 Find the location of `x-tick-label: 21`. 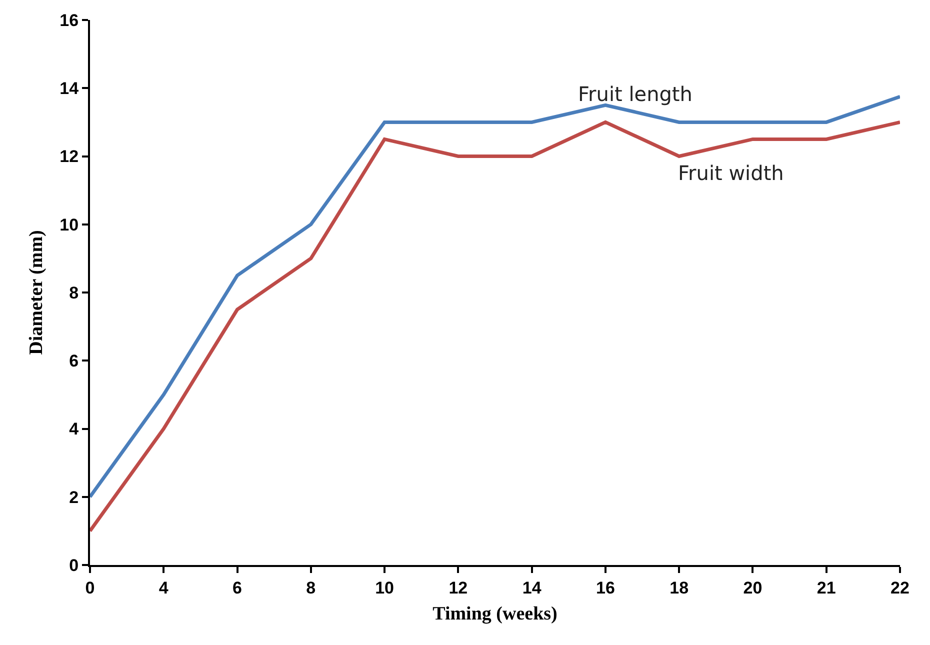

x-tick-label: 21 is located at coordinates (826, 588).